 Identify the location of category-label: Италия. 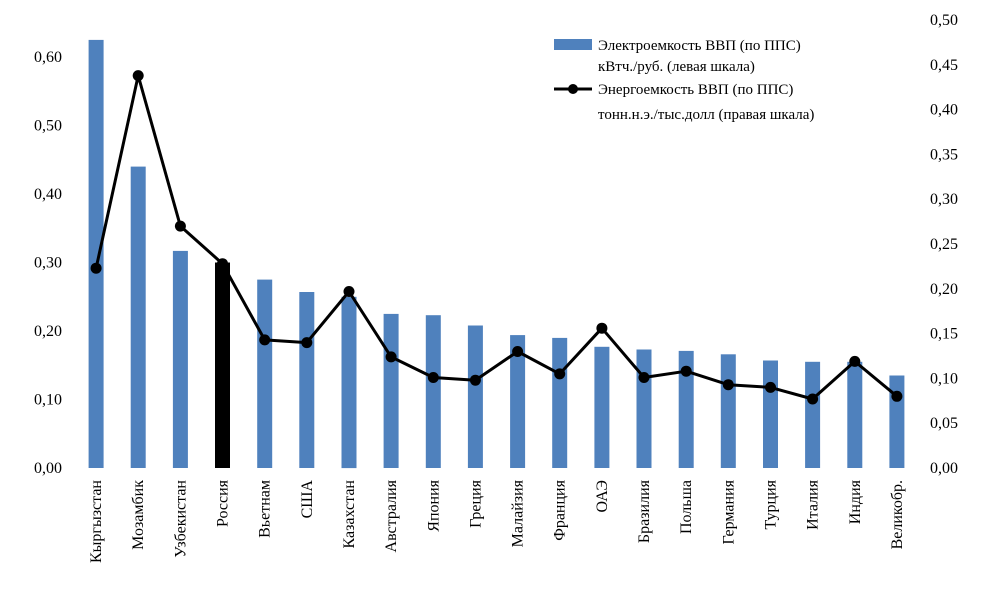
(813, 504).